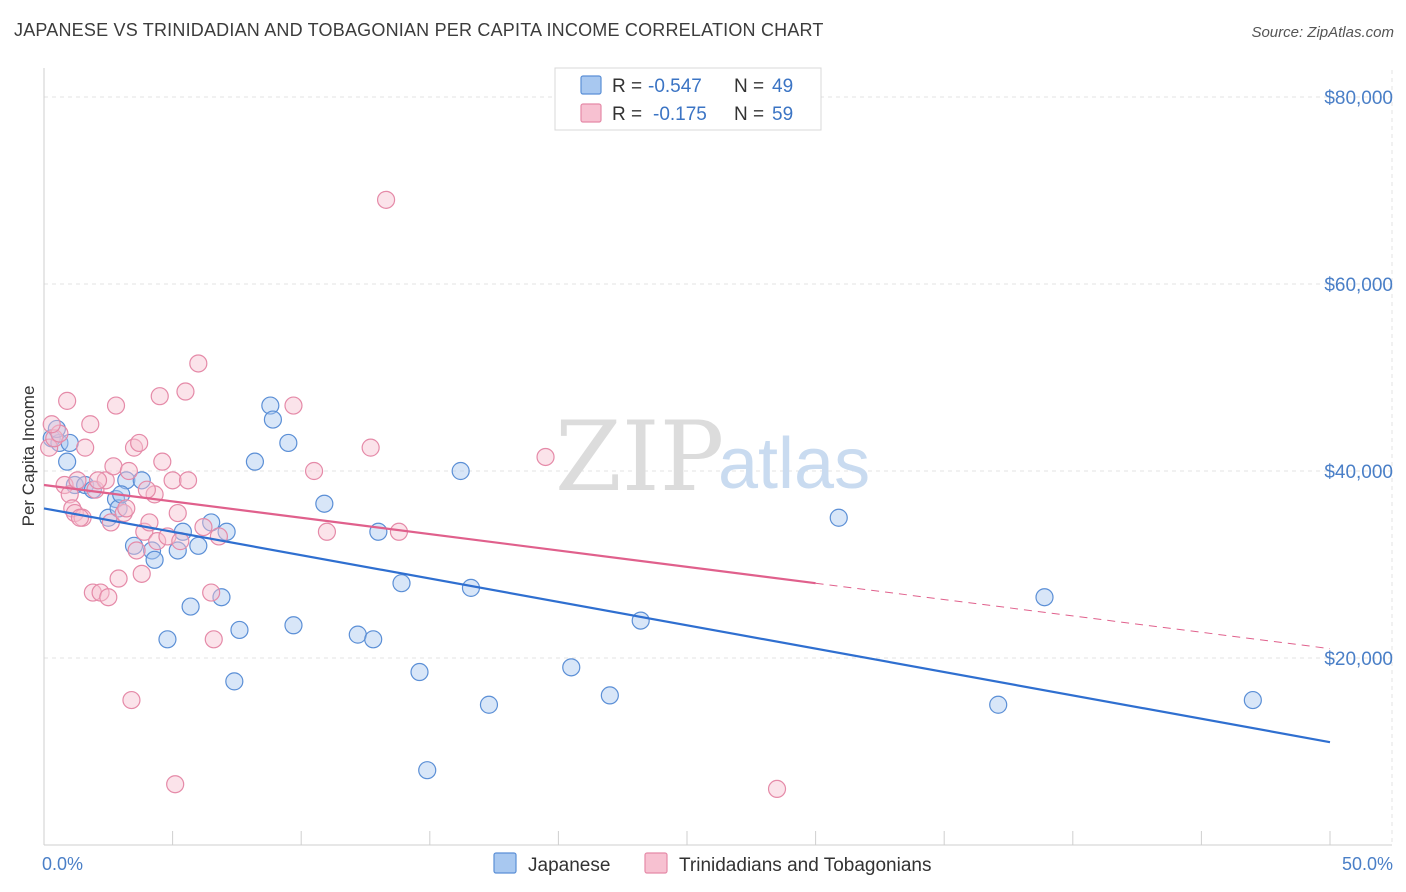 This screenshot has height=892, width=1406. I want to click on correlation-legend: R = -0.547 N = 49 R = -0.175 N = 59, so click(688, 99).